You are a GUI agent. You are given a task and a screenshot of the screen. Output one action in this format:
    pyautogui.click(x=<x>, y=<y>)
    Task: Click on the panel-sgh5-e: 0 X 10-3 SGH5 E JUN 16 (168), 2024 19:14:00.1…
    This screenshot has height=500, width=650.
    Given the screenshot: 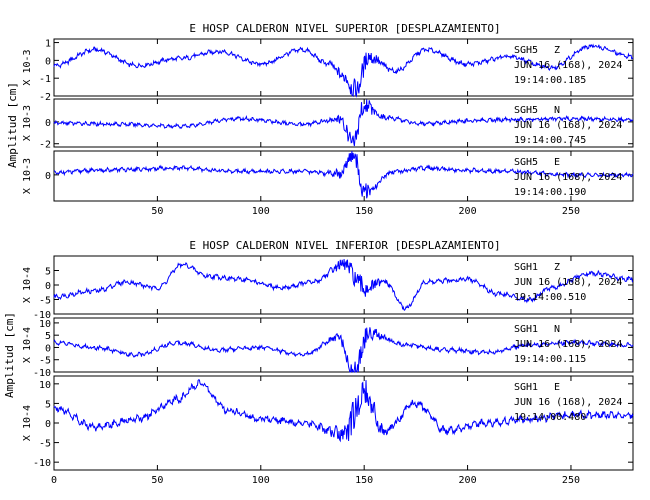 What is the action you would take?
    pyautogui.click(x=328, y=176)
    